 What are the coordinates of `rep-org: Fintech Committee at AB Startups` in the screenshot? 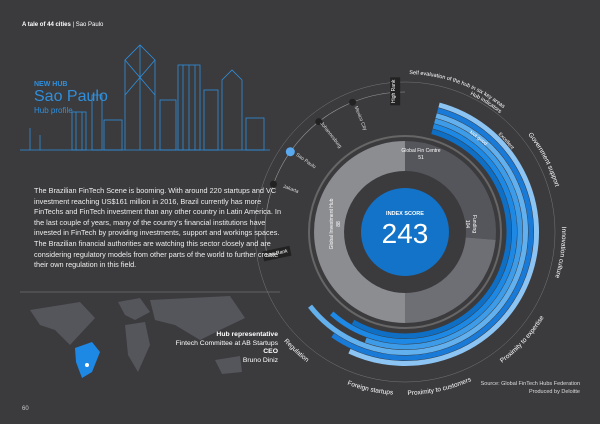 It's located at (226, 343).